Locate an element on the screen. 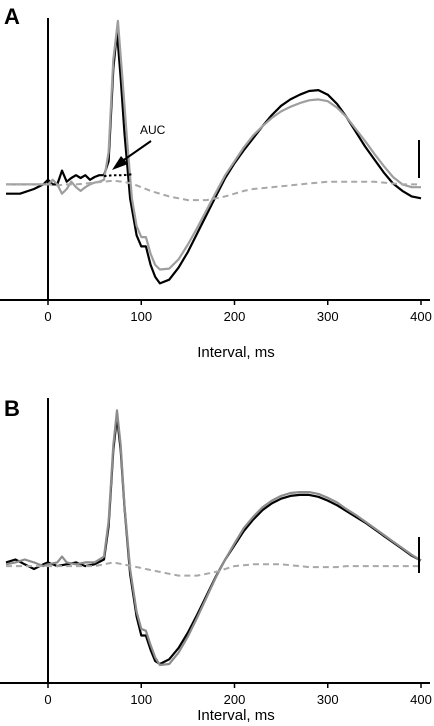 Image resolution: width=434 pixels, height=726 pixels. panel-a-letter: A is located at coordinates (12, 16).